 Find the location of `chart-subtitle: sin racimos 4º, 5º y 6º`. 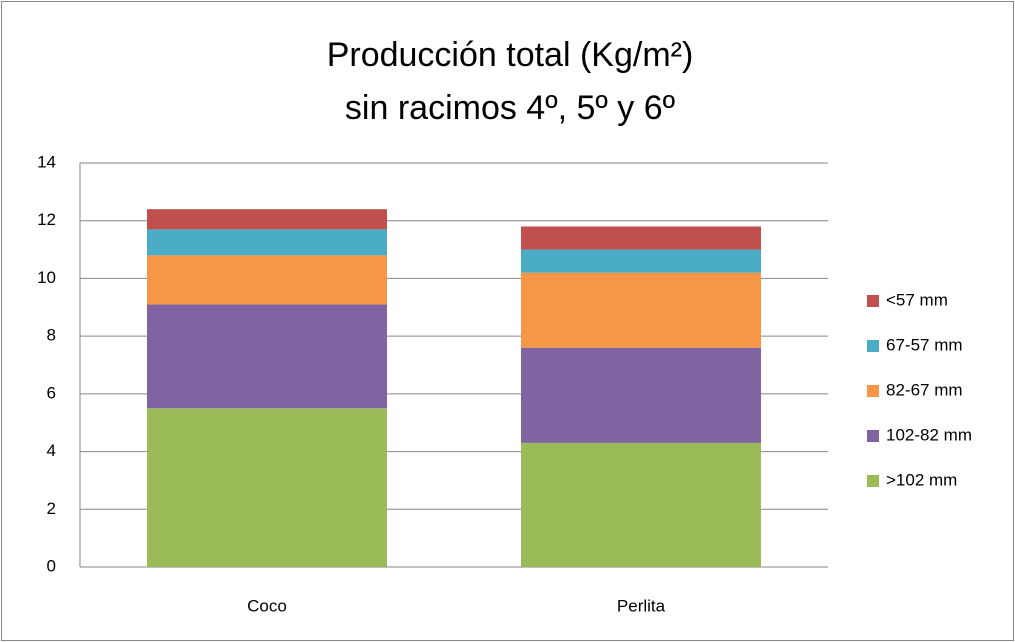

chart-subtitle: sin racimos 4º, 5º y 6º is located at coordinates (510, 108).